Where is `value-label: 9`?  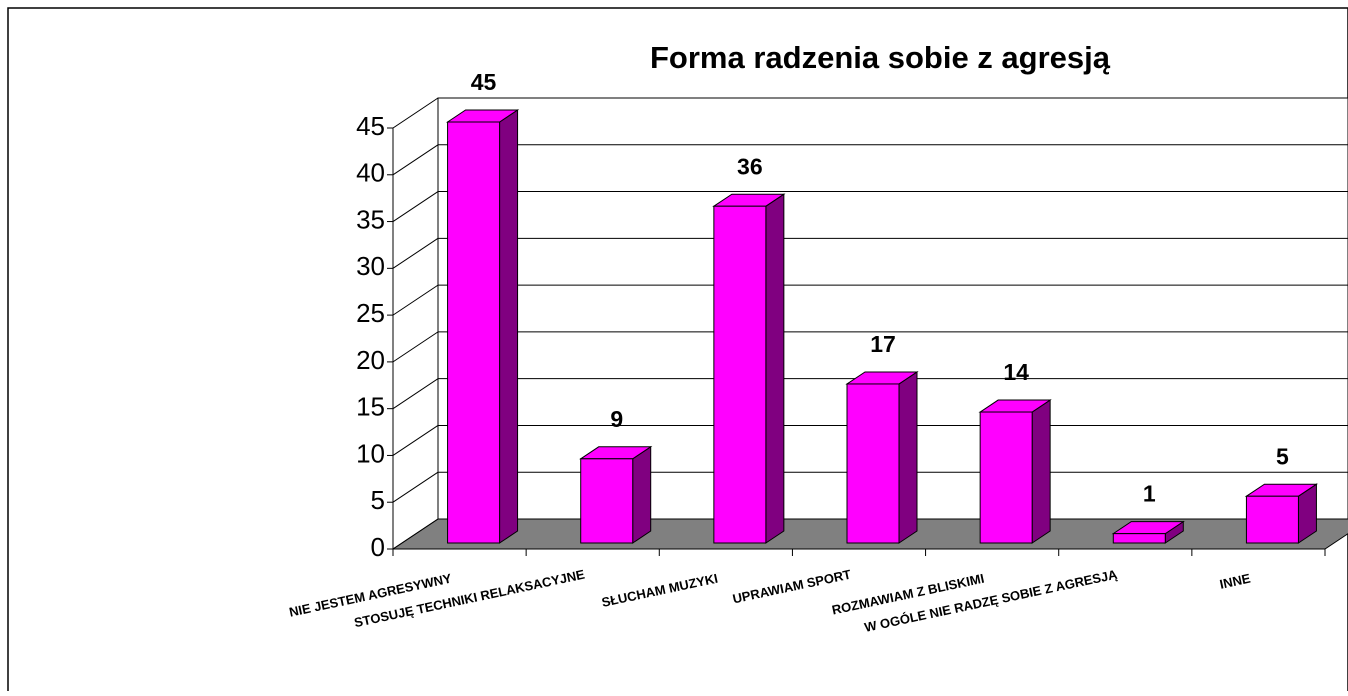 value-label: 9 is located at coordinates (616, 419).